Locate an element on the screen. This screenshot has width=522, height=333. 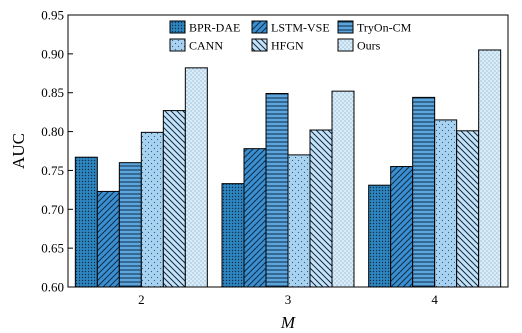
y-tick-label: 0.60 is located at coordinates (52, 287).